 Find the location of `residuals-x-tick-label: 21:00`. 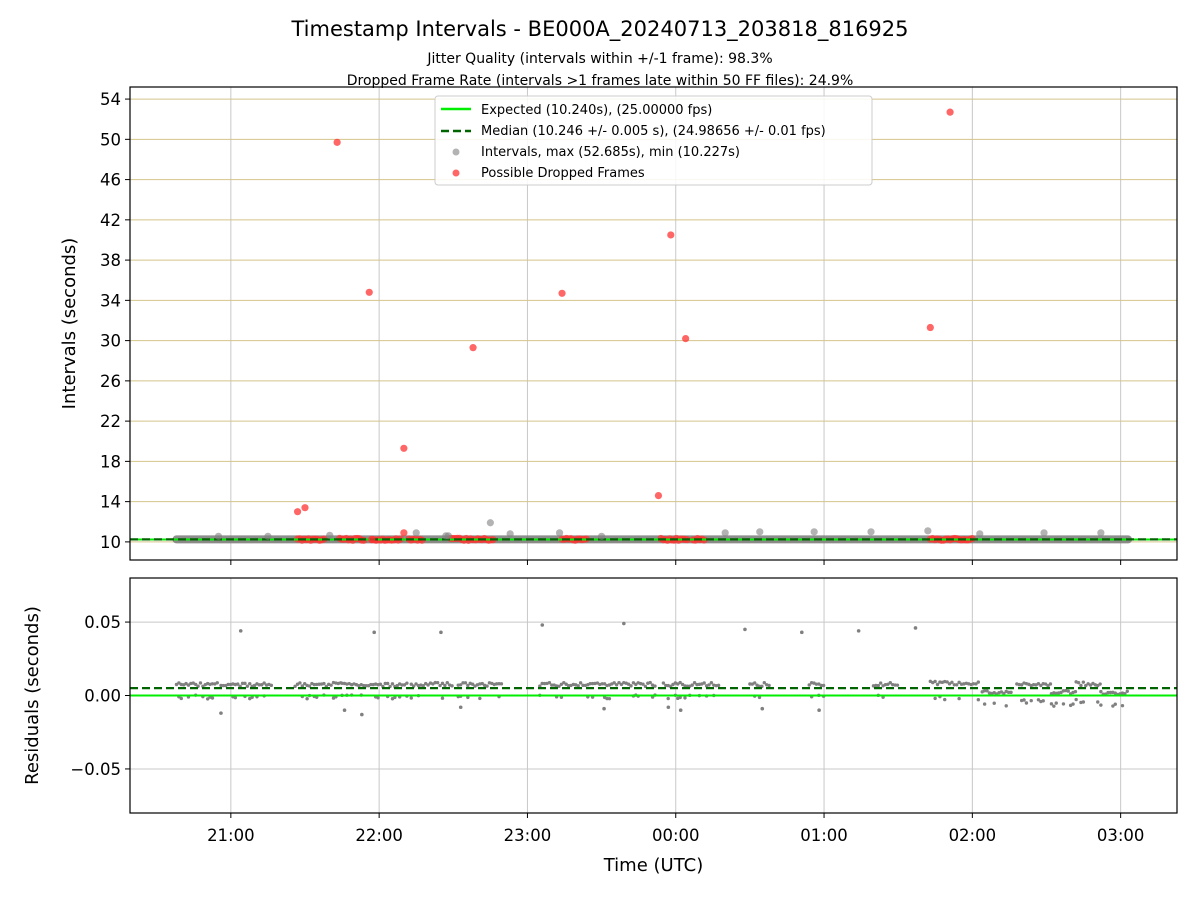

residuals-x-tick-label: 21:00 is located at coordinates (231, 835).